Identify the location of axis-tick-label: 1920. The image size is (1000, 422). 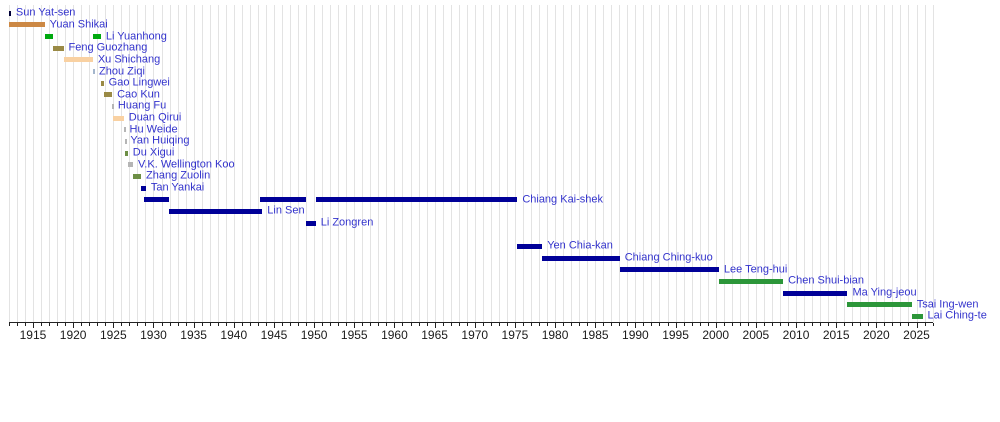
(73, 335).